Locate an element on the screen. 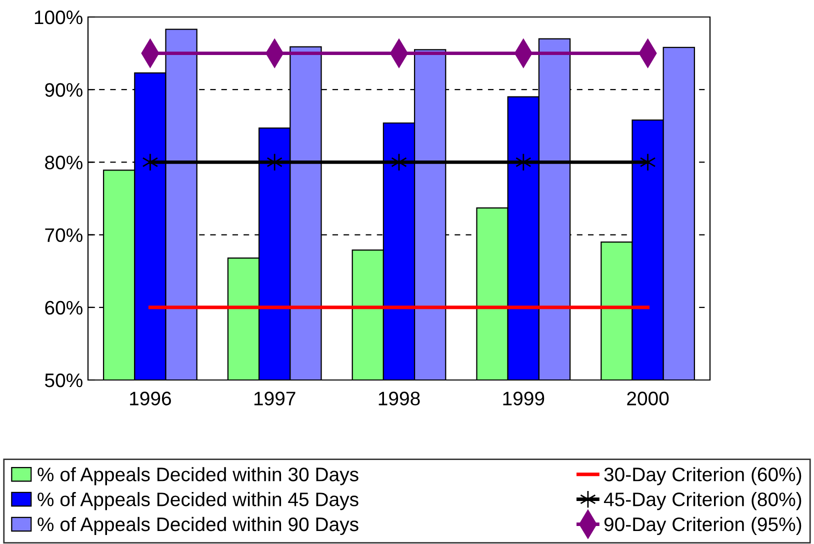  y-tick-label: 60% is located at coordinates (63, 307).